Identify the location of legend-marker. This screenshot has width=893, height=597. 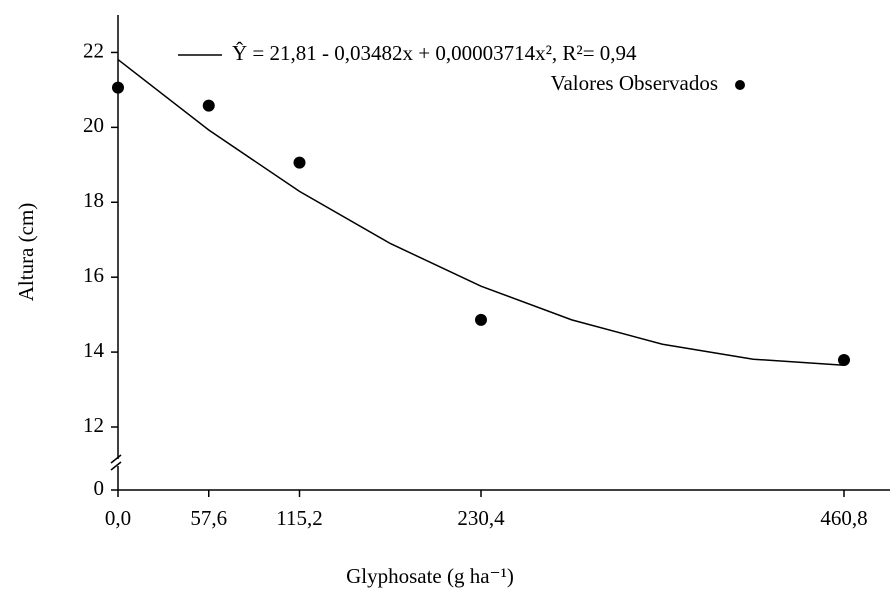
(740, 85).